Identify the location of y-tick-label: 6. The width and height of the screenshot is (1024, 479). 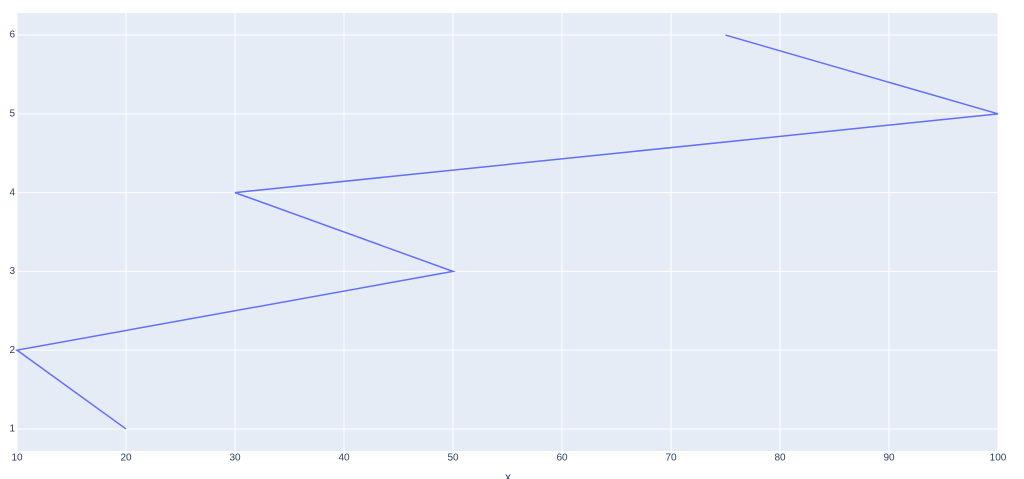
(12, 35).